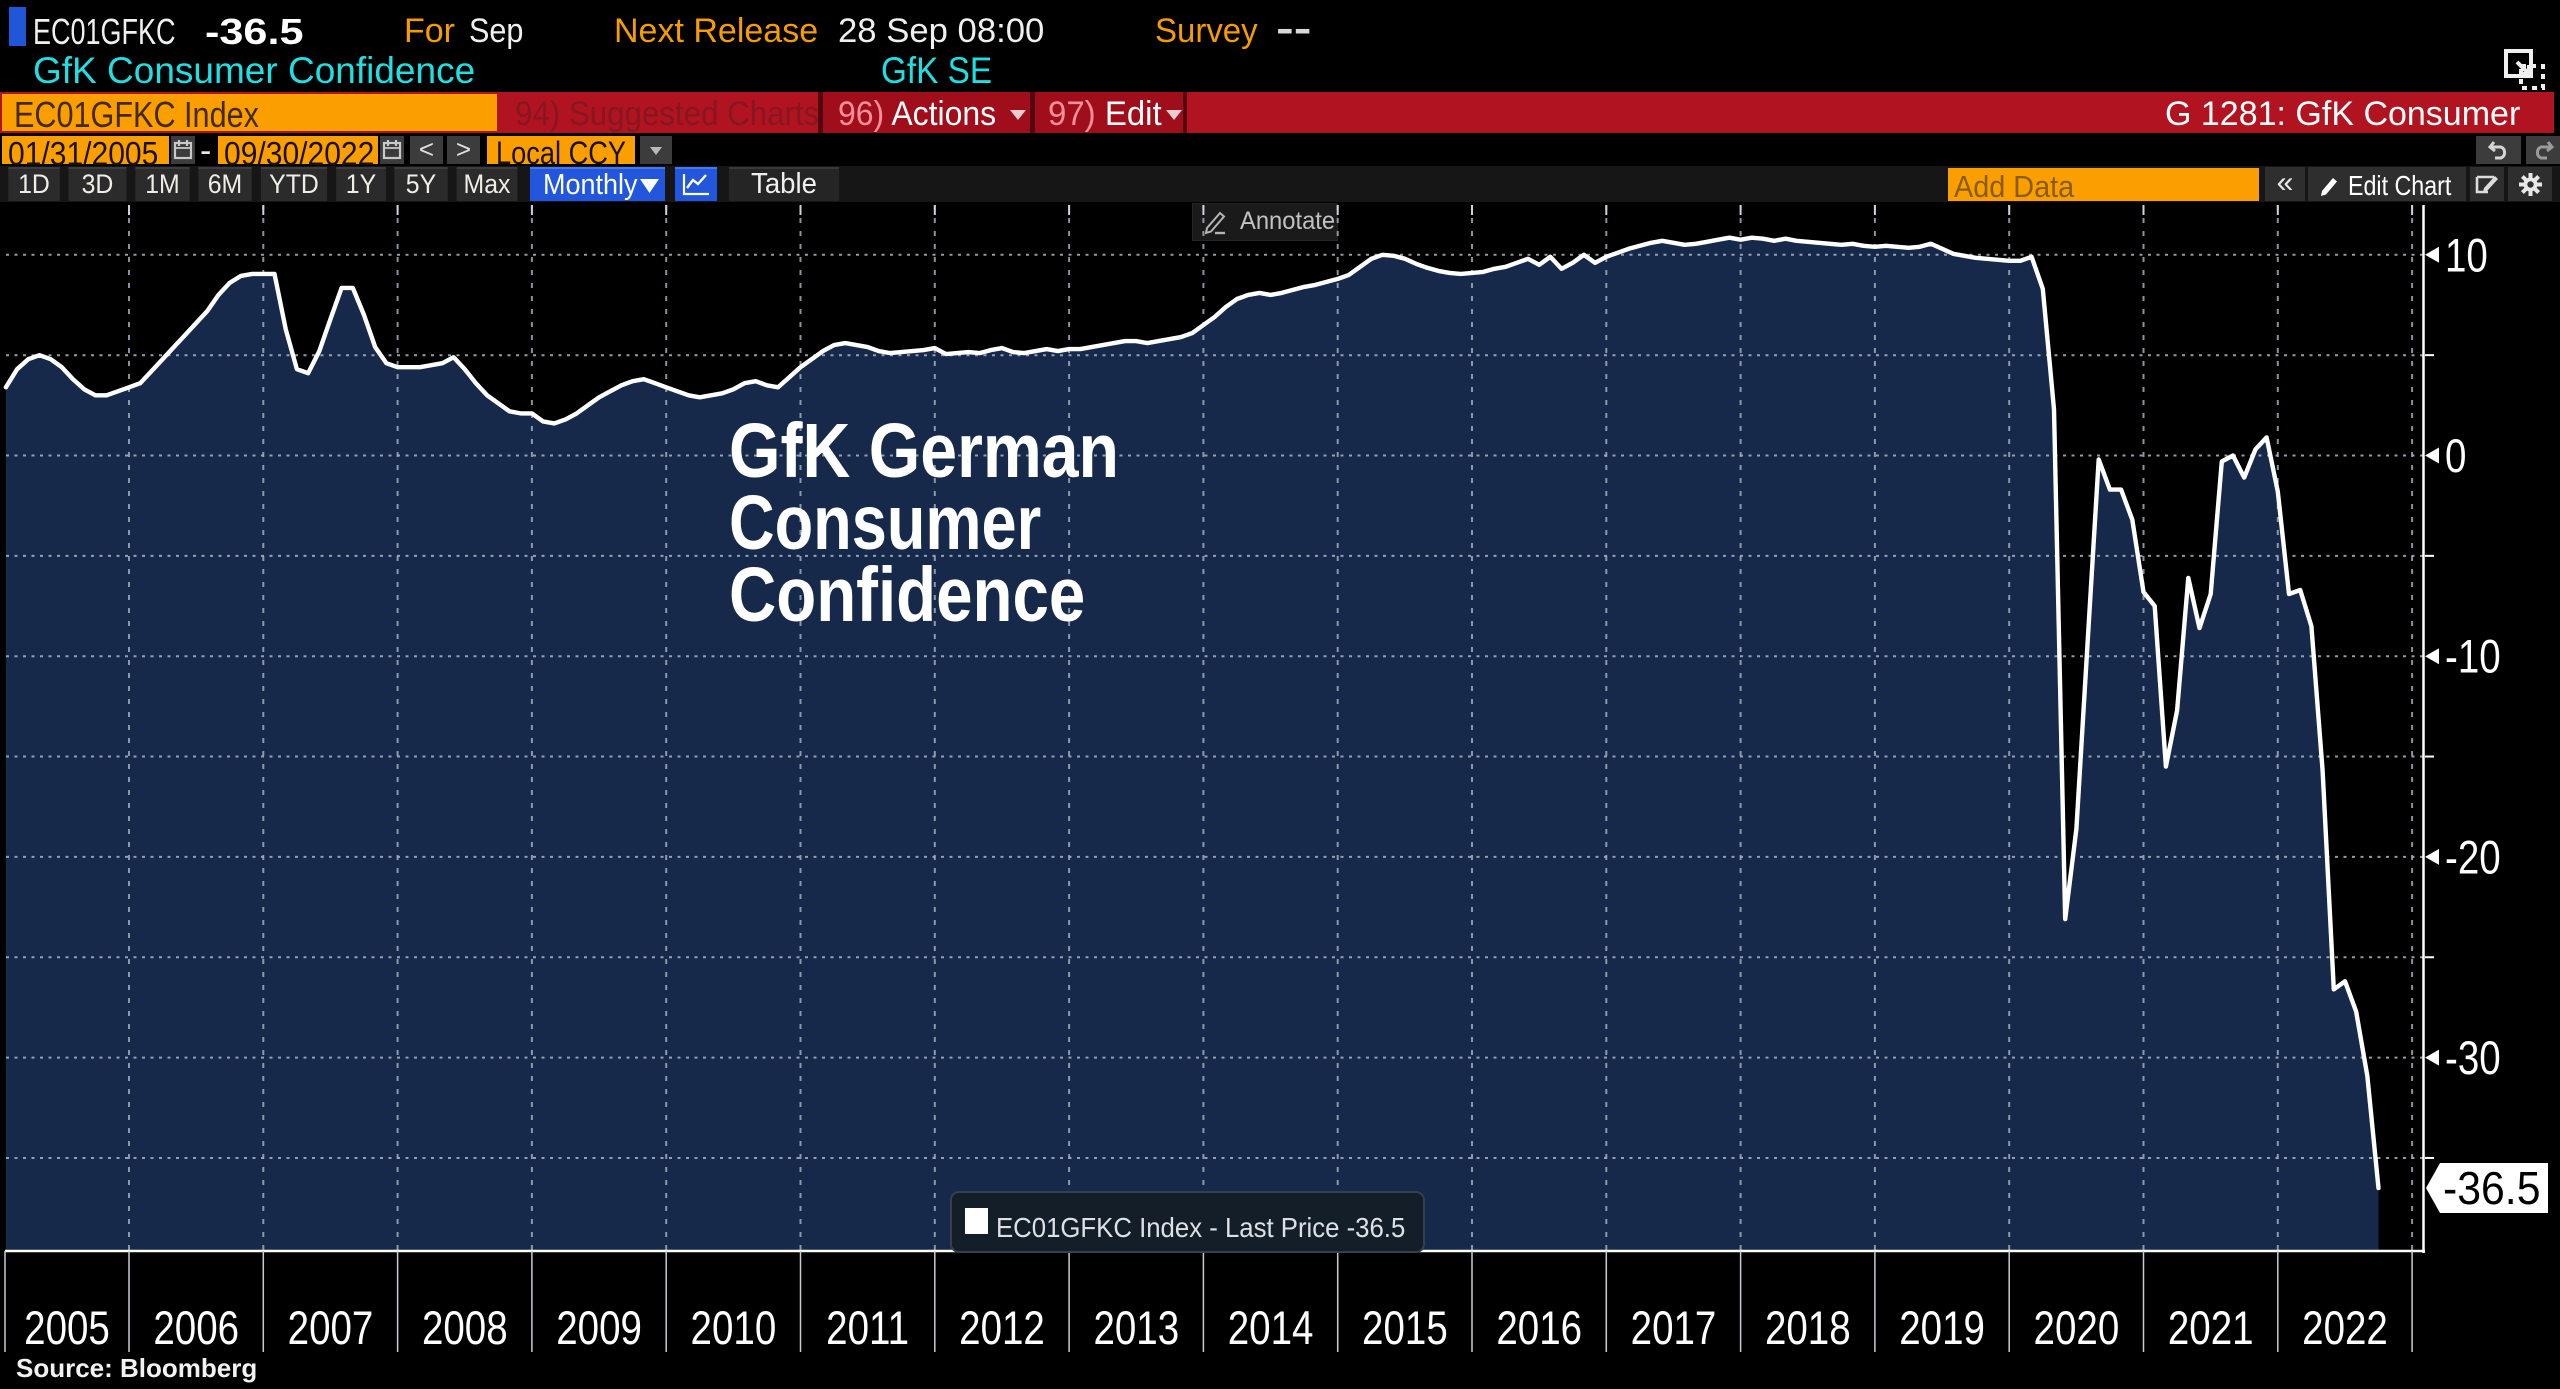 The height and width of the screenshot is (1389, 2560). Describe the element at coordinates (885, 522) in the screenshot. I see `svg-text: Consumer` at that location.